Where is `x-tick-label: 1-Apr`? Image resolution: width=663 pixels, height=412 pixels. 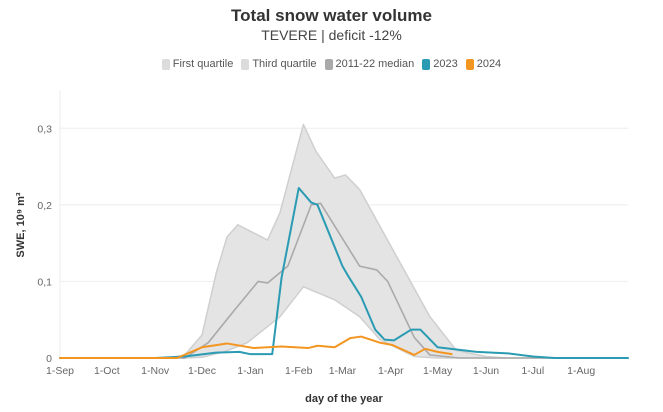 x-tick-label: 1-Apr is located at coordinates (391, 371).